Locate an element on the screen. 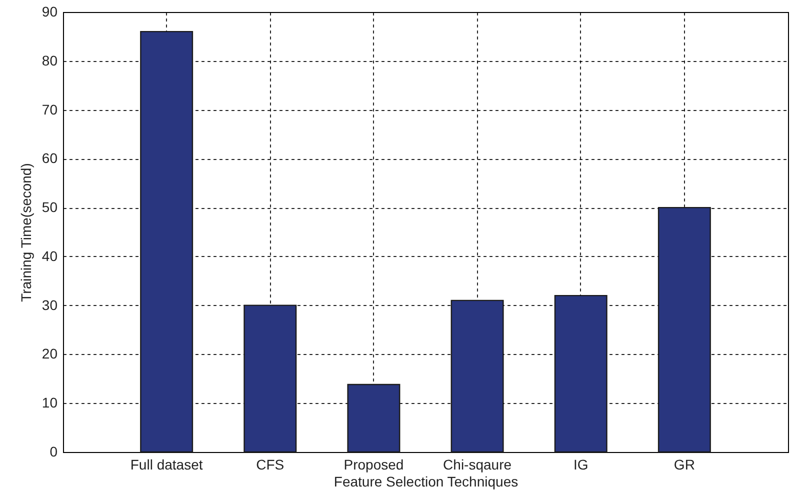 This screenshot has width=795, height=500. x-tick-label: IG is located at coordinates (580, 464).